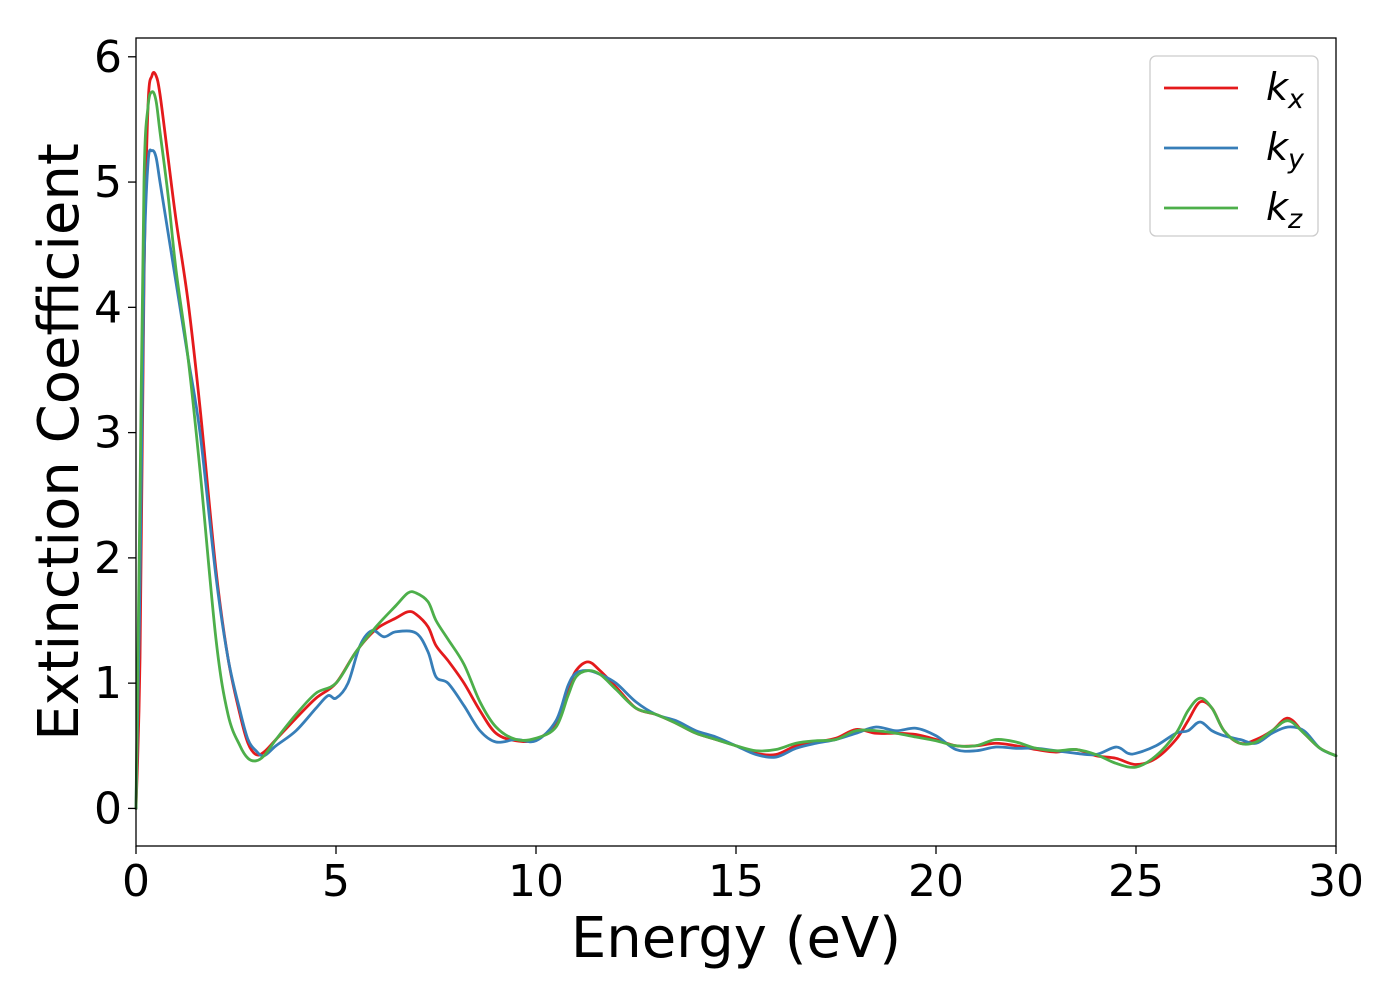 The width and height of the screenshot is (1400, 1000). I want to click on legend: kx ky kz, so click(1234, 146).